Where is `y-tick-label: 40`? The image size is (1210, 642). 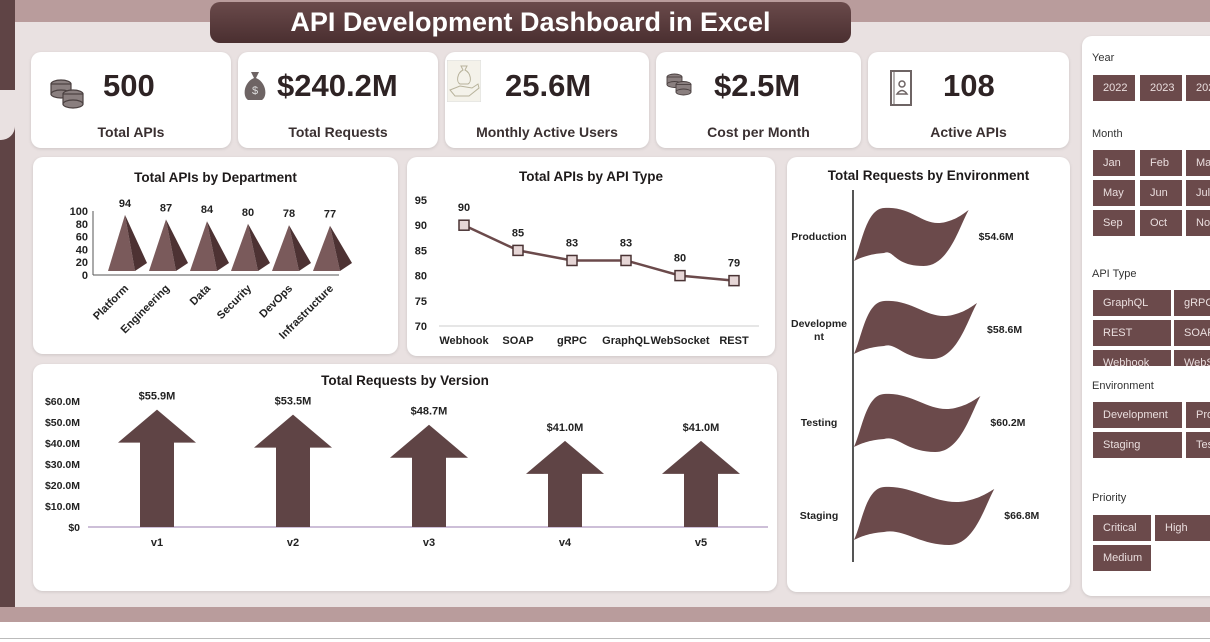 y-tick-label: 40 is located at coordinates (82, 250).